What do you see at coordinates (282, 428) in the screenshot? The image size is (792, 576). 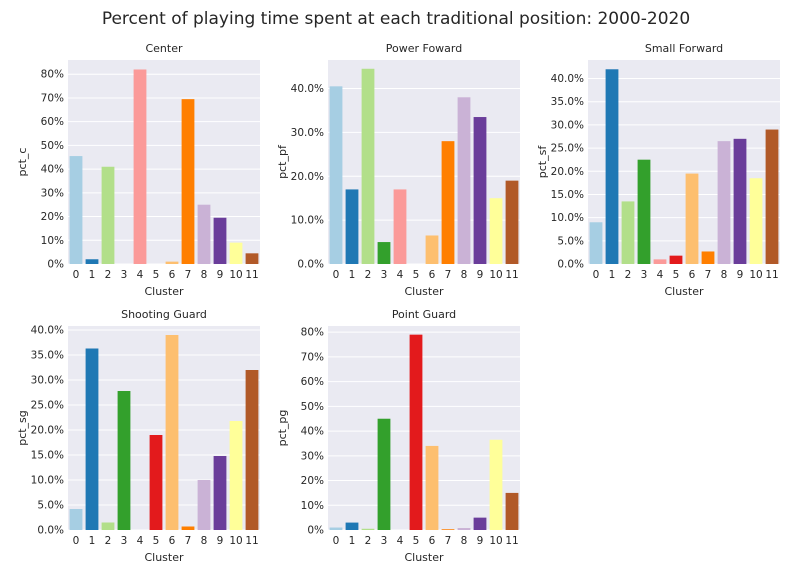 I see `y-axis-label: pct_pg` at bounding box center [282, 428].